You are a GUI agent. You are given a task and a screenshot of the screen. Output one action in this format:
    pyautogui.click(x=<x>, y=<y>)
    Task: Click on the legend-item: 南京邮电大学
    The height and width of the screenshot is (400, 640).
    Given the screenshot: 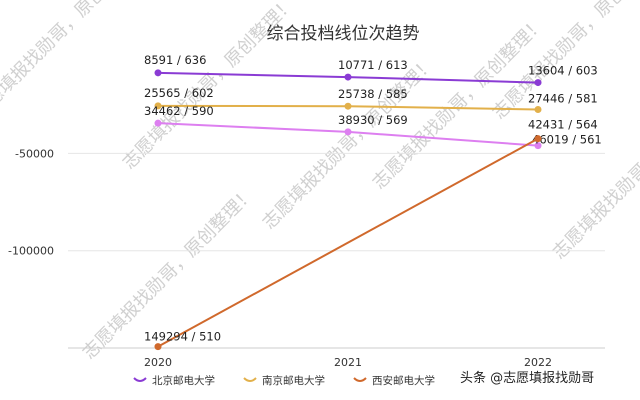 What is the action you would take?
    pyautogui.click(x=284, y=380)
    